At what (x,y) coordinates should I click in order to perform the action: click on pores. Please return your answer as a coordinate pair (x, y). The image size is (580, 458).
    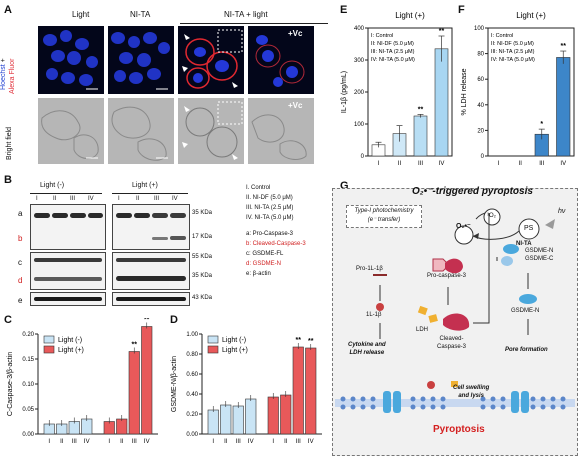
    Looking at the image, I should click on (456, 402).